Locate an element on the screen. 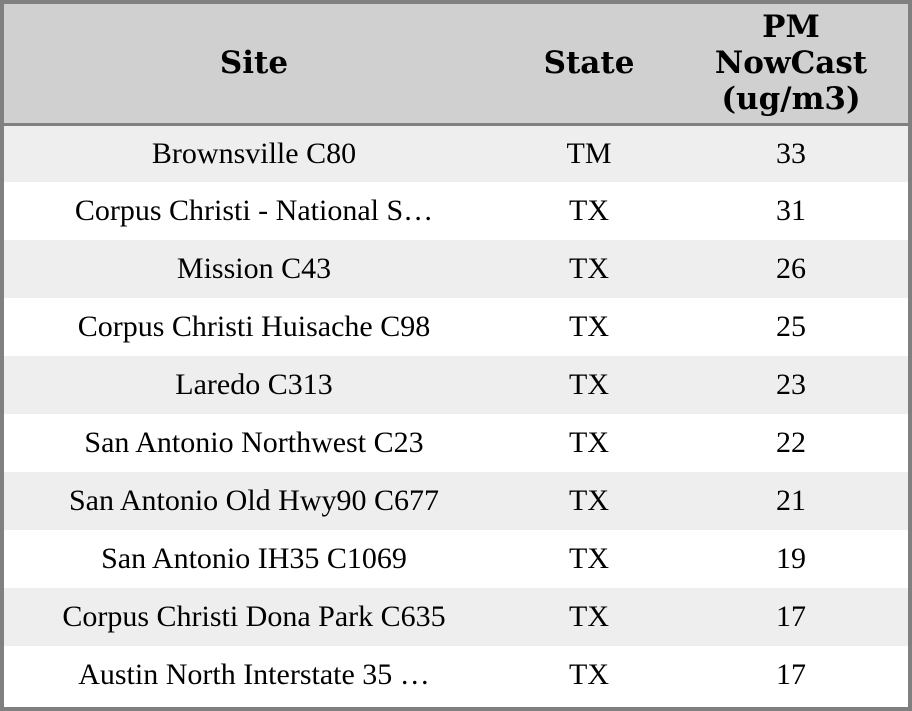 The image size is (912, 711). site-cell: San Antonio IH35 C1069 is located at coordinates (254, 558).